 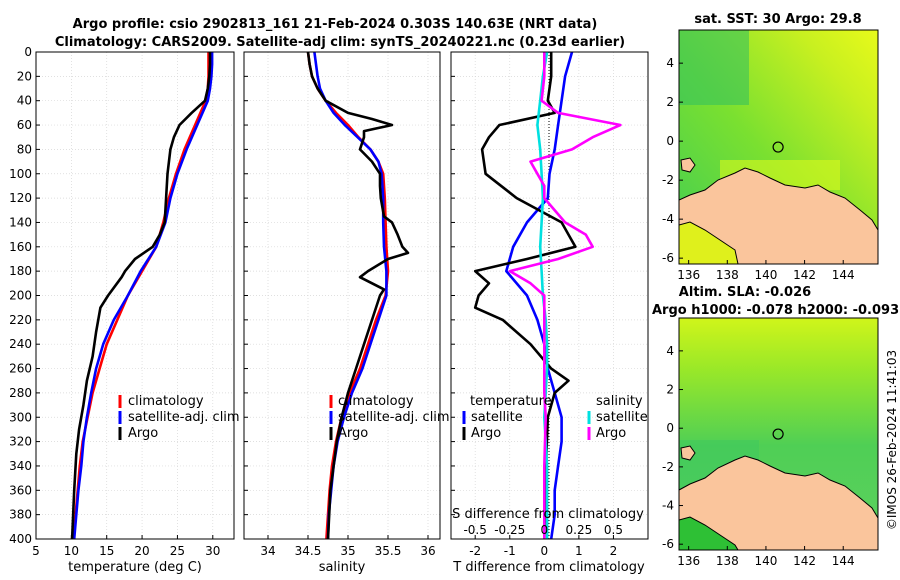 I want to click on x-tick-label: 34.5, so click(x=308, y=551).